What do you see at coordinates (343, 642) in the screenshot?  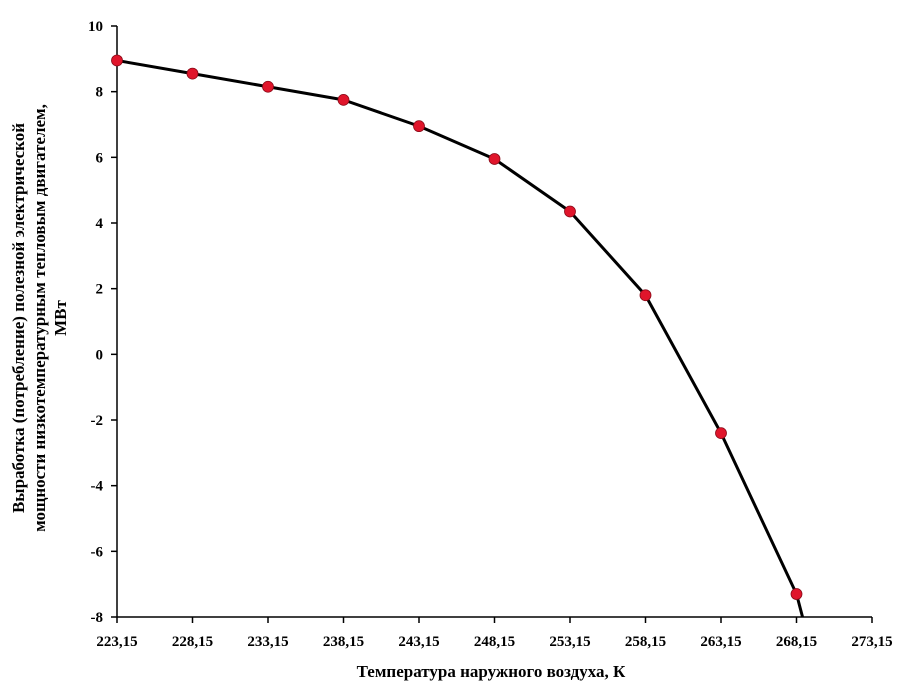 I see `x-tick-label: 238,15` at bounding box center [343, 642].